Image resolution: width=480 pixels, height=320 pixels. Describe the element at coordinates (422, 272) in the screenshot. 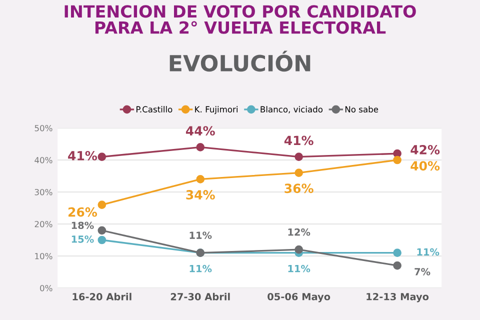

I see `data-label: 7%` at that location.